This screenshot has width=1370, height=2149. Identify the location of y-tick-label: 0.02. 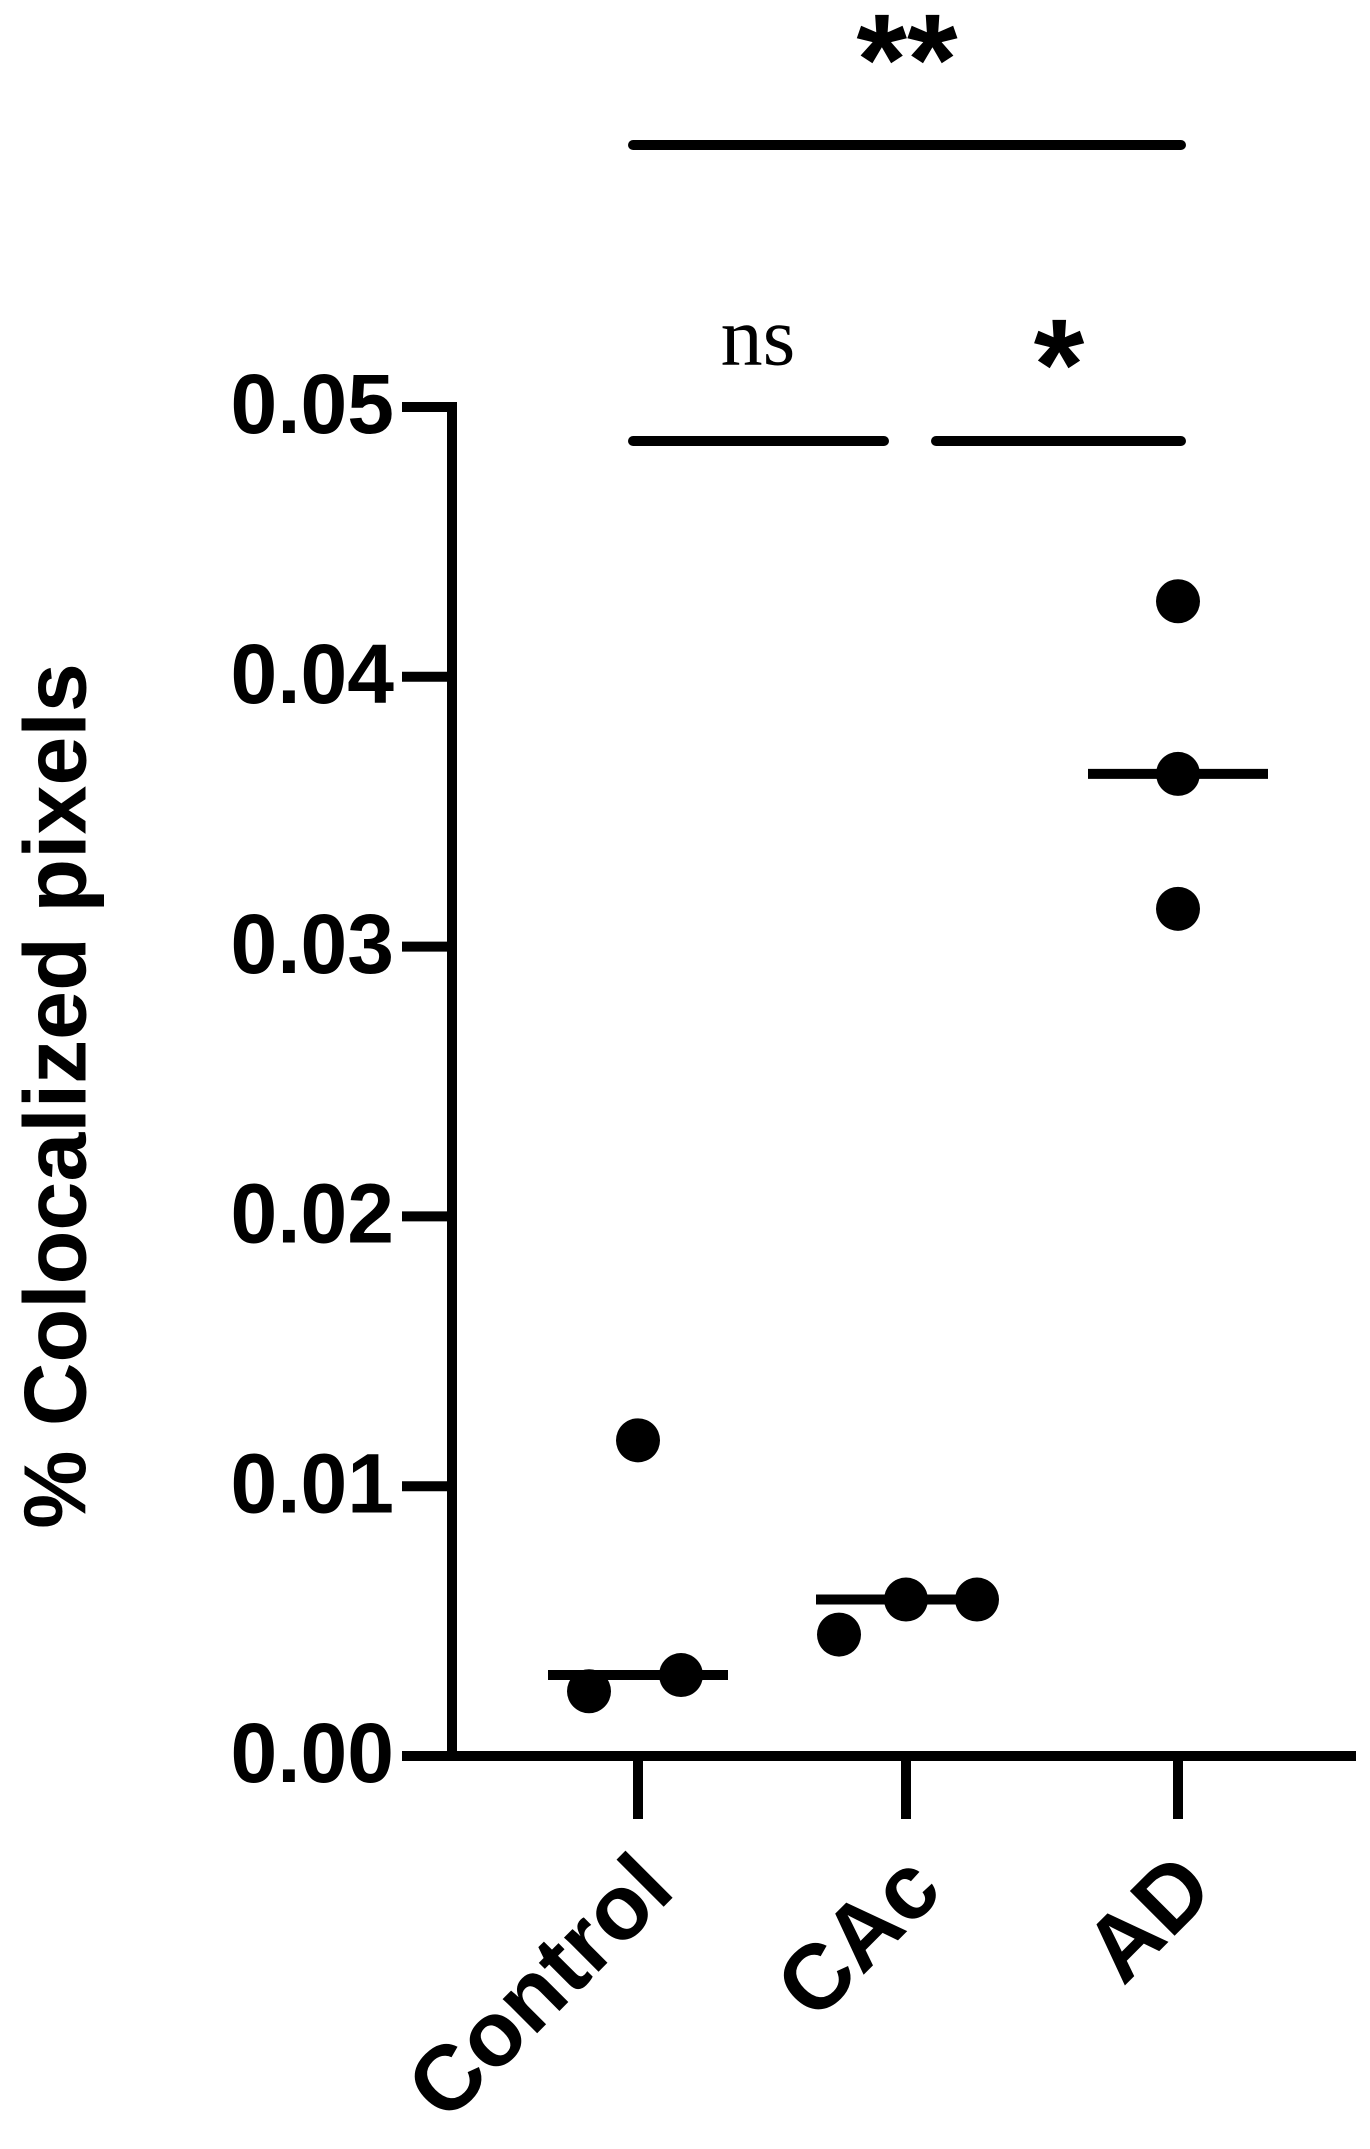
(313, 1214).